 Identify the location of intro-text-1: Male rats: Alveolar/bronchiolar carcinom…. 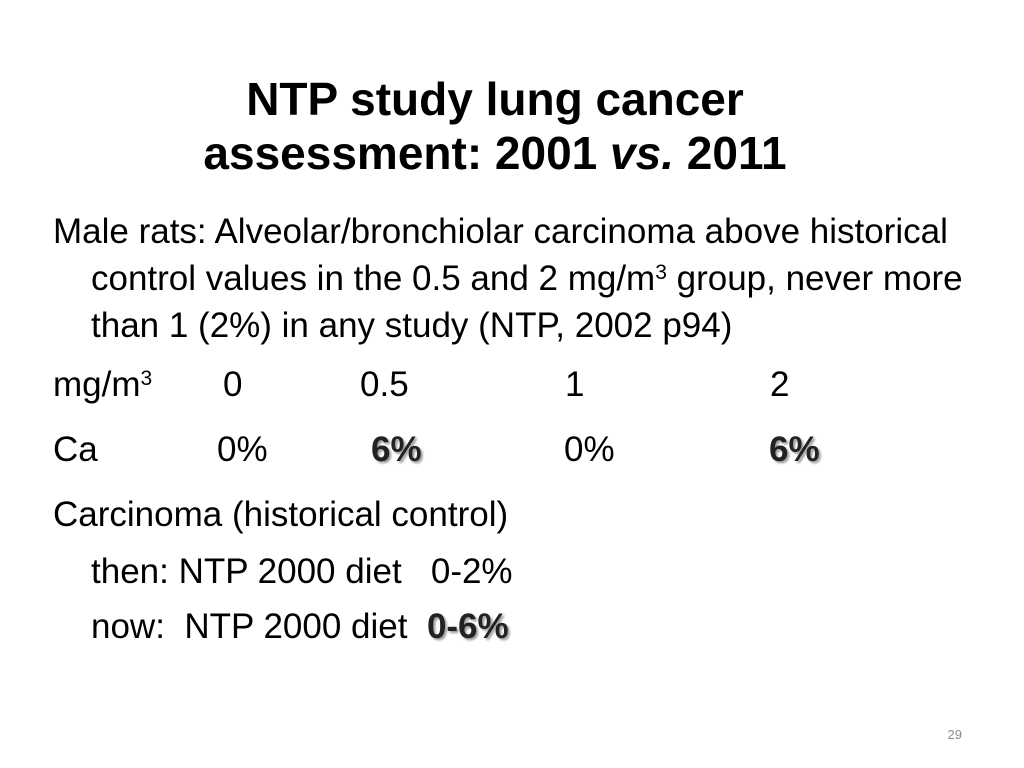
(500, 255).